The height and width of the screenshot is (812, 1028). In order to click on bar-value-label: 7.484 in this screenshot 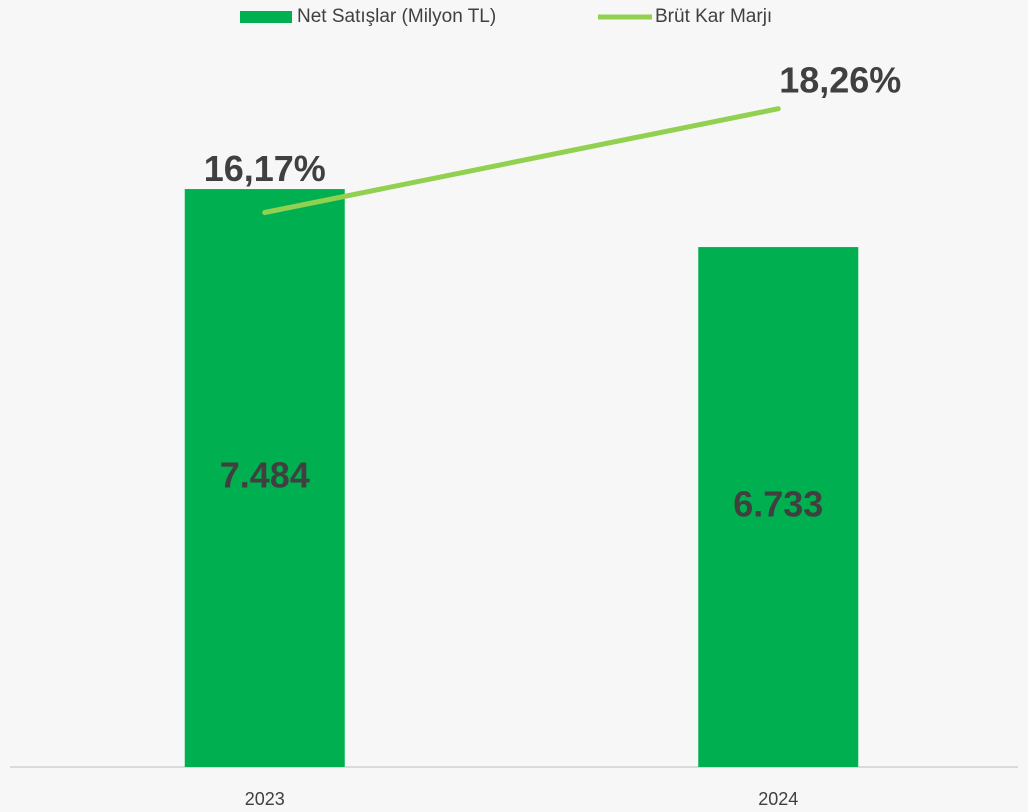, I will do `click(265, 475)`.